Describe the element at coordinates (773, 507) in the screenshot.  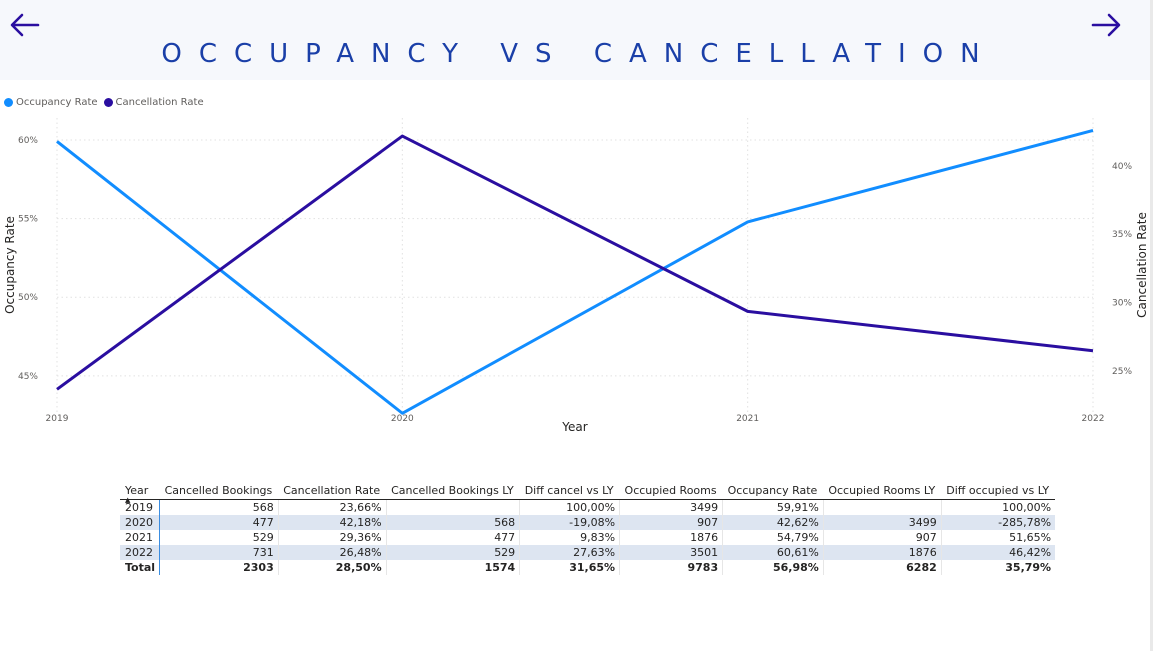
I see `table-cell: 59,91%` at that location.